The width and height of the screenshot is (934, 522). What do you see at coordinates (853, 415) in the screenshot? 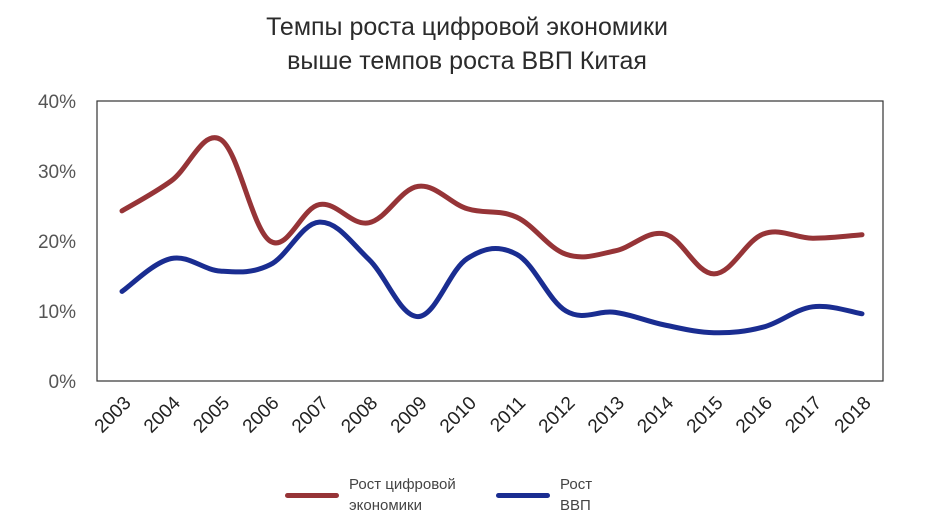
I see `x-tick-label: 2018` at bounding box center [853, 415].